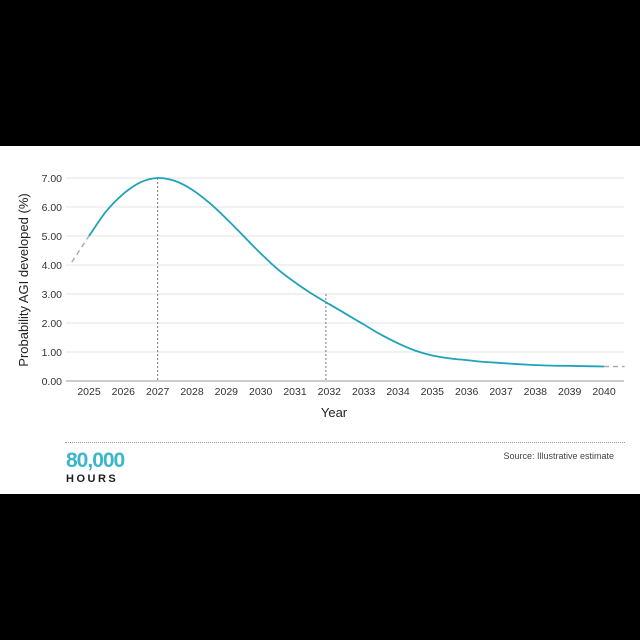 The image size is (640, 640). Describe the element at coordinates (398, 392) in the screenshot. I see `x-tick-label: 2034` at that location.